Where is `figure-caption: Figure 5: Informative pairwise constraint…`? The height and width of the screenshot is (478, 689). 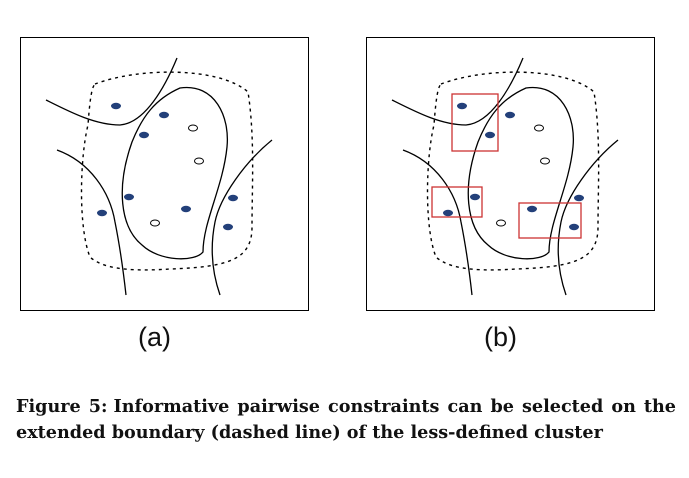 figure-caption: Figure 5: Informative pairwise constraint… is located at coordinates (346, 420).